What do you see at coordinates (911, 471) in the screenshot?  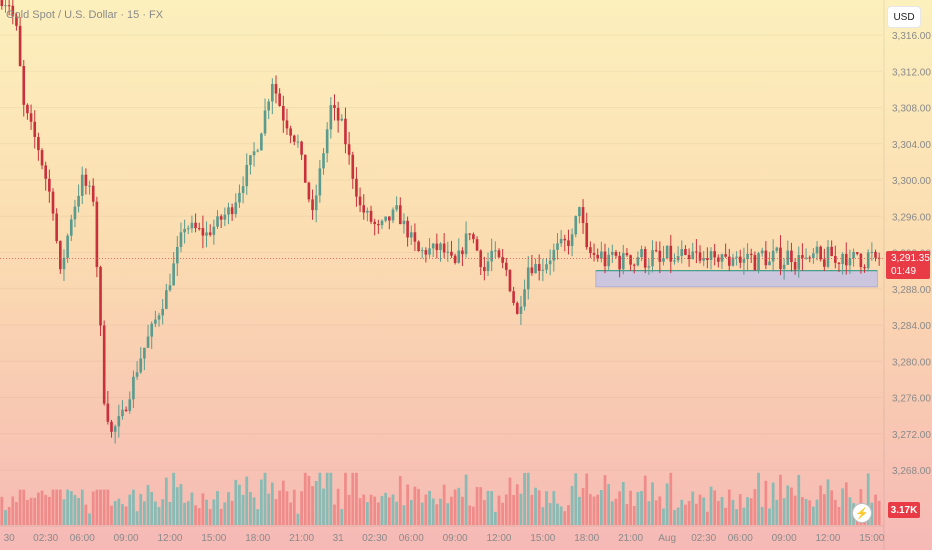 I see `y-tick-label: 3,268.00` at bounding box center [911, 471].